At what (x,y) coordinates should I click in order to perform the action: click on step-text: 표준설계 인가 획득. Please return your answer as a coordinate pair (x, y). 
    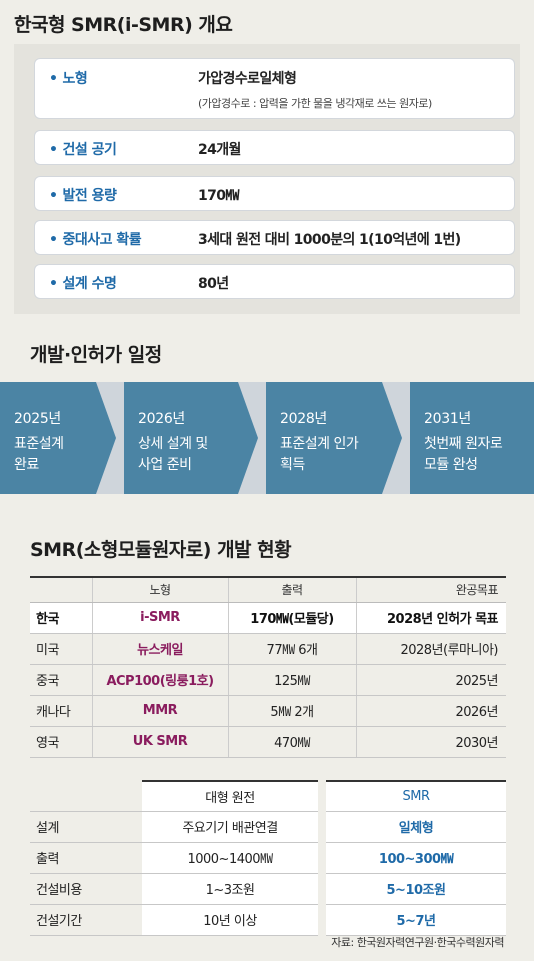
    Looking at the image, I should click on (319, 454).